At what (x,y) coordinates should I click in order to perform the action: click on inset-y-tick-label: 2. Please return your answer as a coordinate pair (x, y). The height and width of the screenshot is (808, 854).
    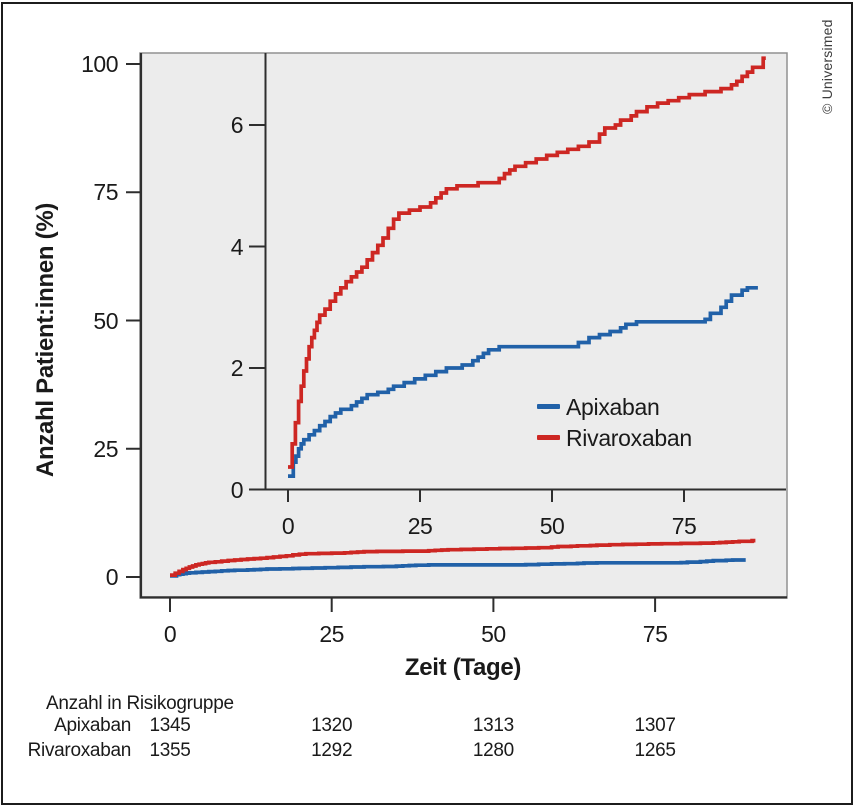
    Looking at the image, I should click on (237, 368).